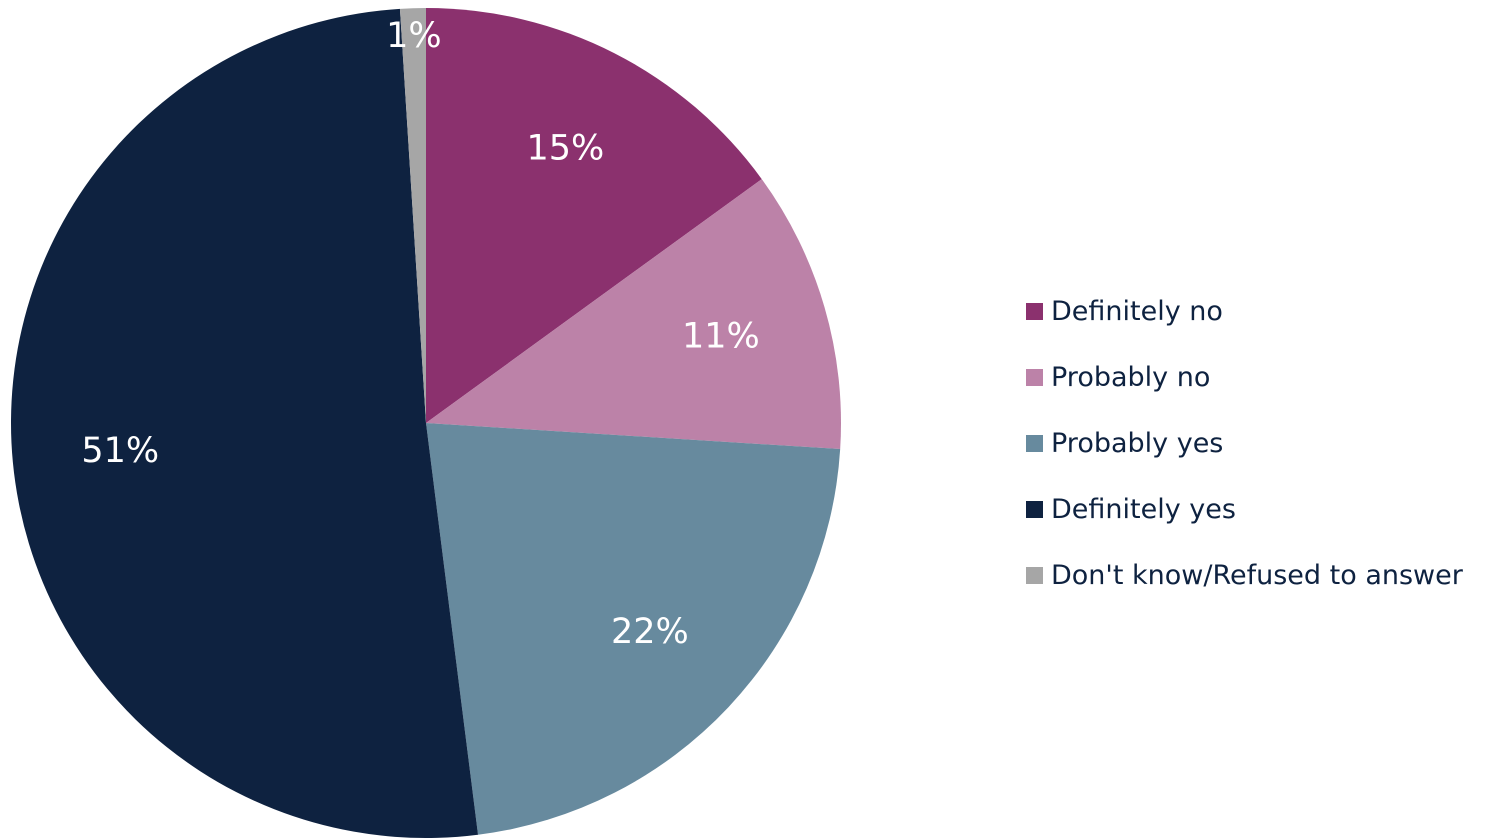  I want to click on data-label-probably-no: 11%, so click(721, 336).